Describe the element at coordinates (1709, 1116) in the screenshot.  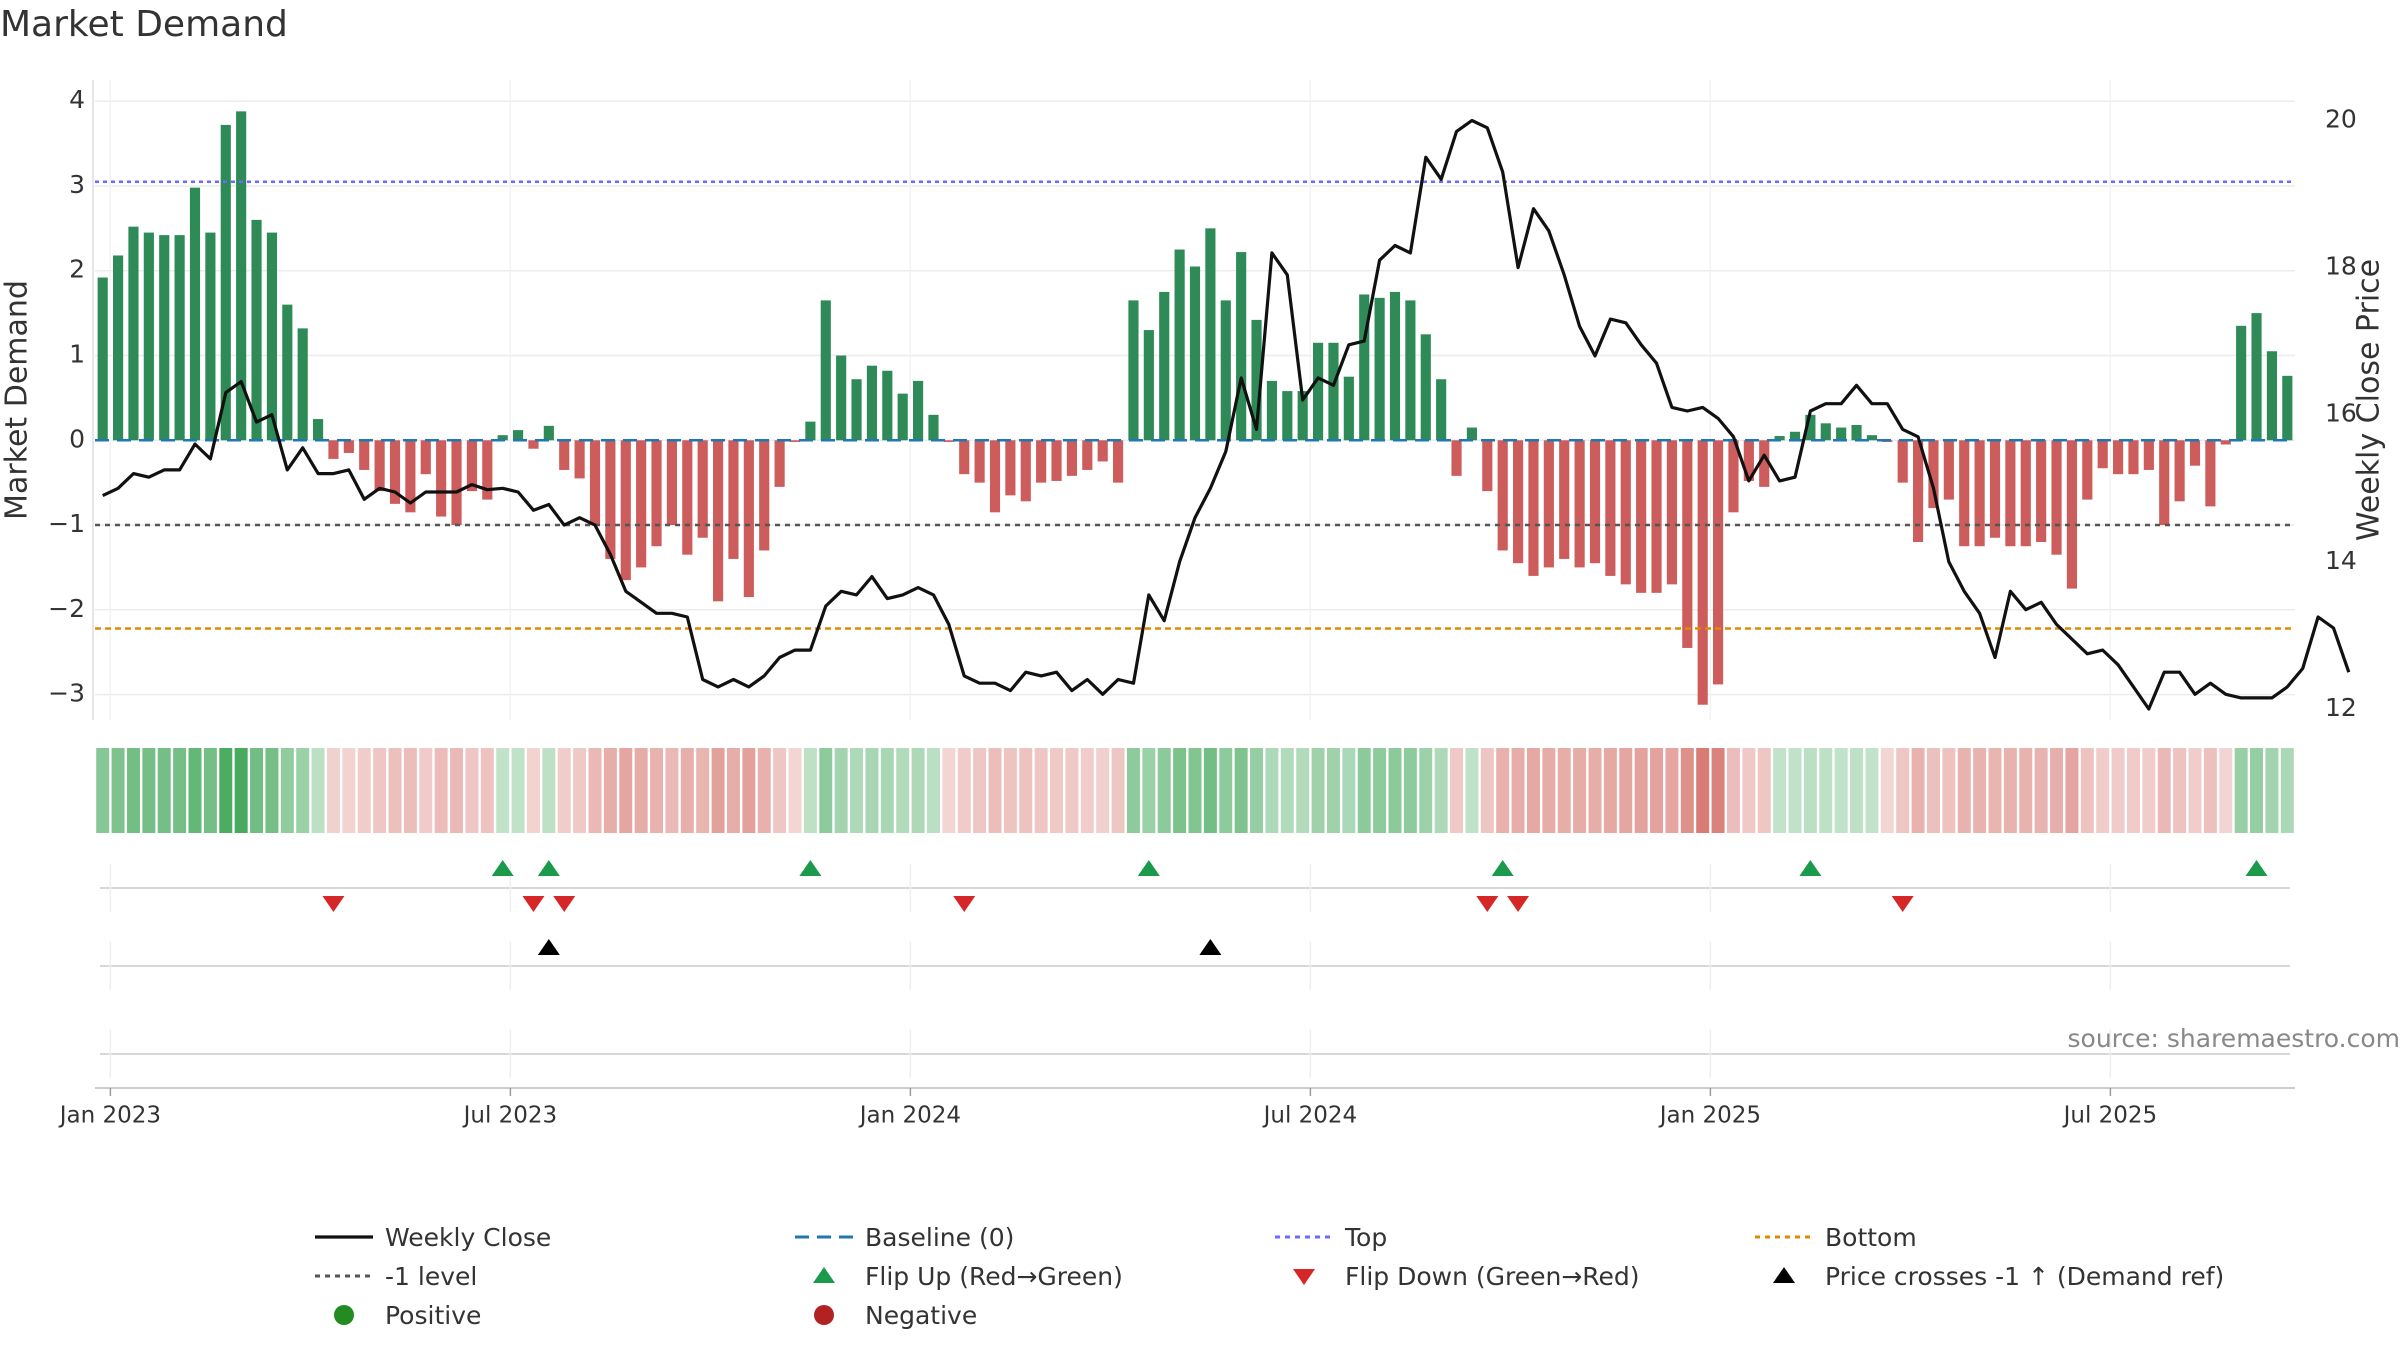
I see `x-tick-label: Jan 2025` at that location.